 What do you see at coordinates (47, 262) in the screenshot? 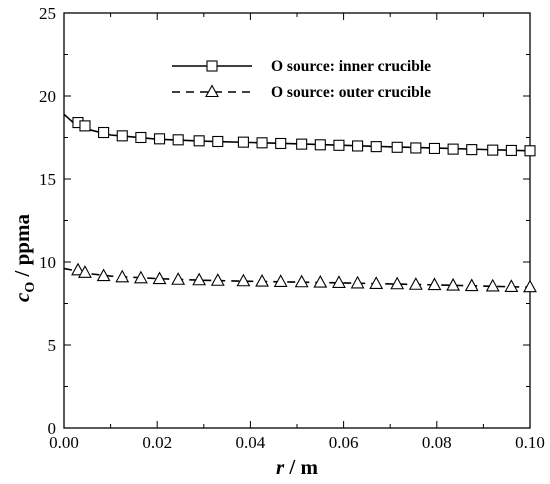
I see `y-tick-label: 10` at bounding box center [47, 262].